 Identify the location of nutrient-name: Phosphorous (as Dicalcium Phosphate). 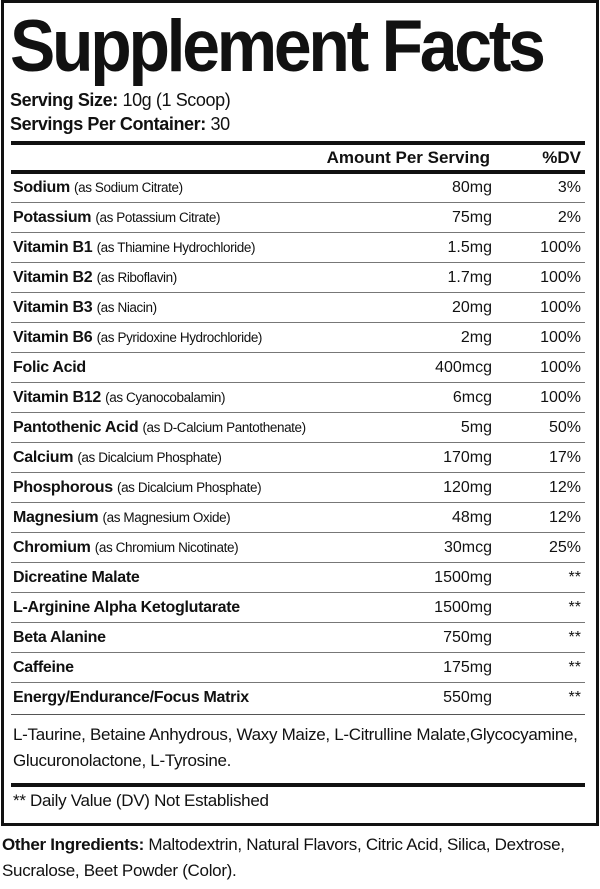
(137, 488).